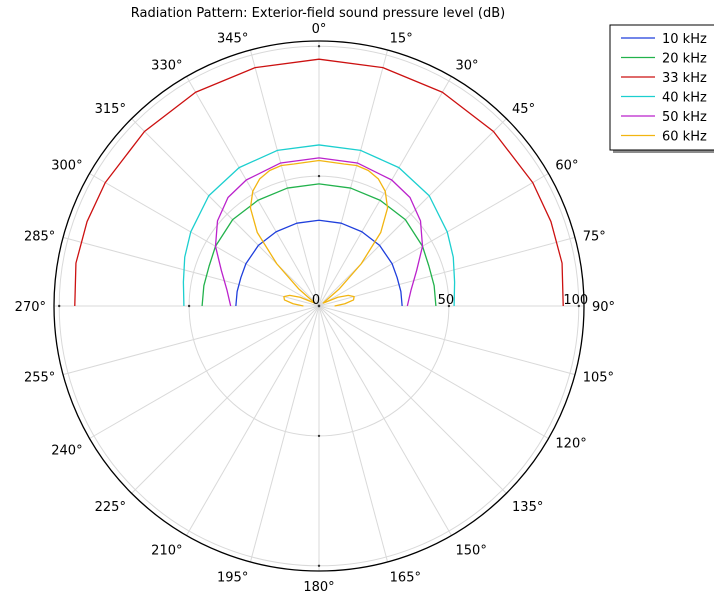 Image resolution: width=714 pixels, height=593 pixels. I want to click on legend-label-10-khz: 10 kHz, so click(684, 39).